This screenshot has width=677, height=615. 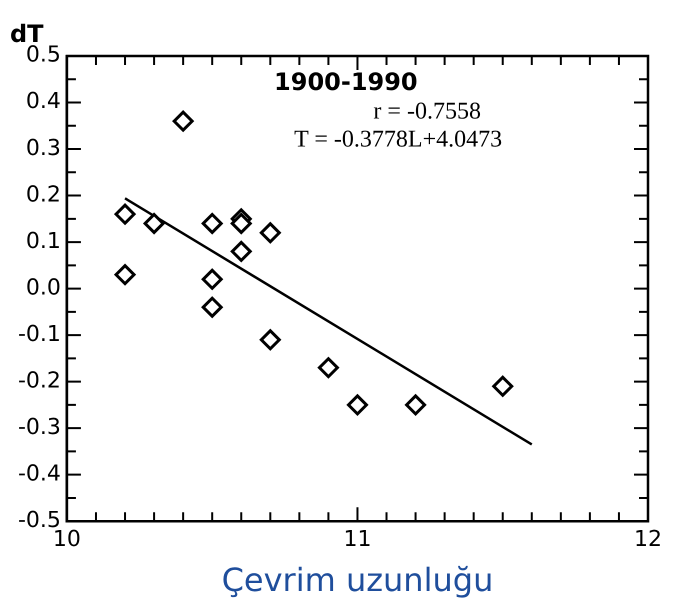 I want to click on y-tick-label: 0.1, so click(x=43, y=241).